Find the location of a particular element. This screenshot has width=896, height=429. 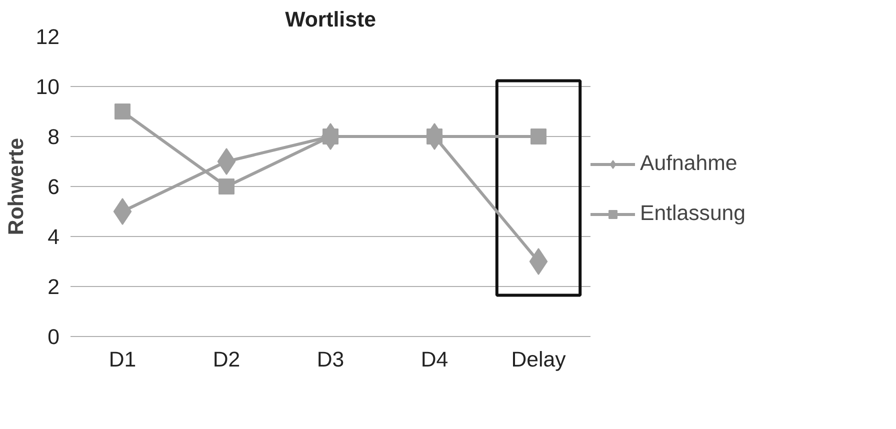

y-tick-label: 6 is located at coordinates (54, 187).